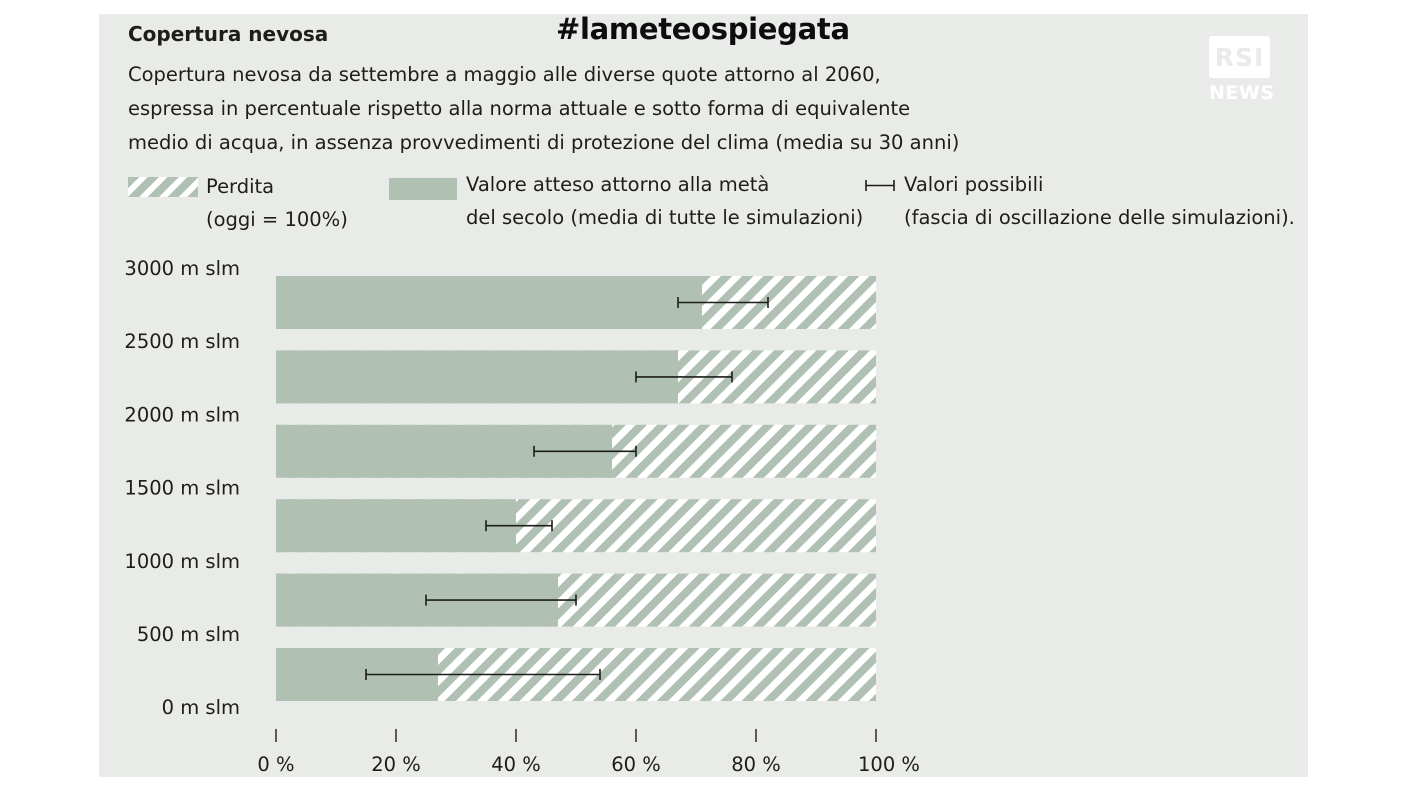 This screenshot has height=792, width=1408. I want to click on loss-swatch-icon, so click(163, 187).